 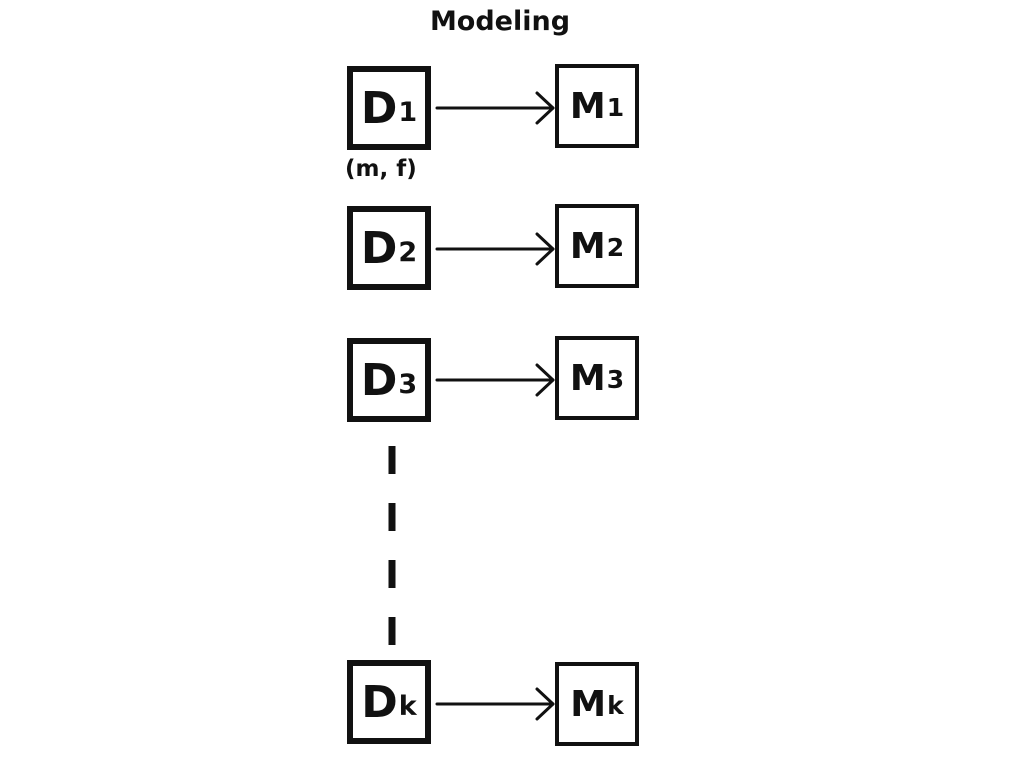 What do you see at coordinates (379, 380) in the screenshot?
I see `data-box-3-letter: D` at bounding box center [379, 380].